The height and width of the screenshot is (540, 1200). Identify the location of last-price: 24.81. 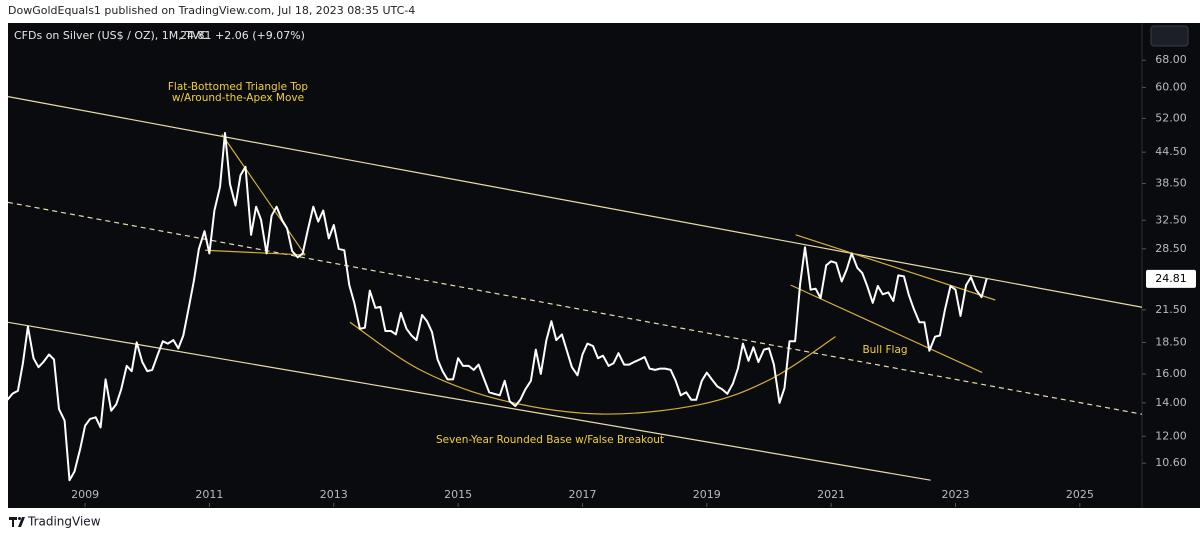
(196, 35).